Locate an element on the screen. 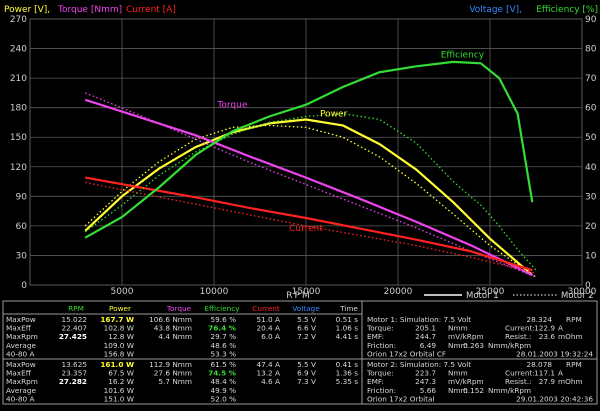  motor1-cell-eff: 29.7 % is located at coordinates (224, 336).